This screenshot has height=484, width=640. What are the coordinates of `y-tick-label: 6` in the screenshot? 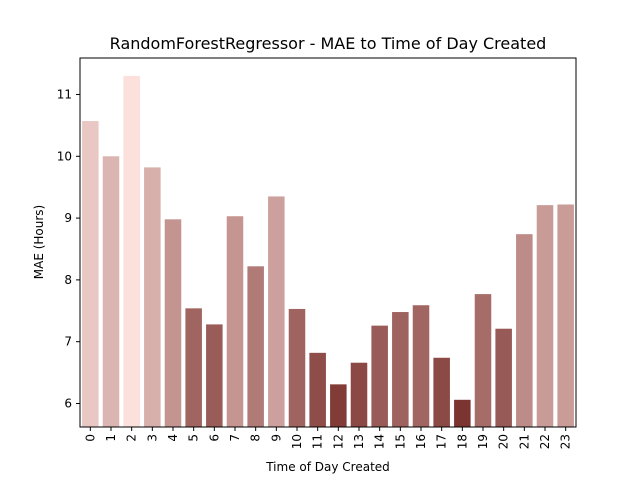 It's located at (68, 404).